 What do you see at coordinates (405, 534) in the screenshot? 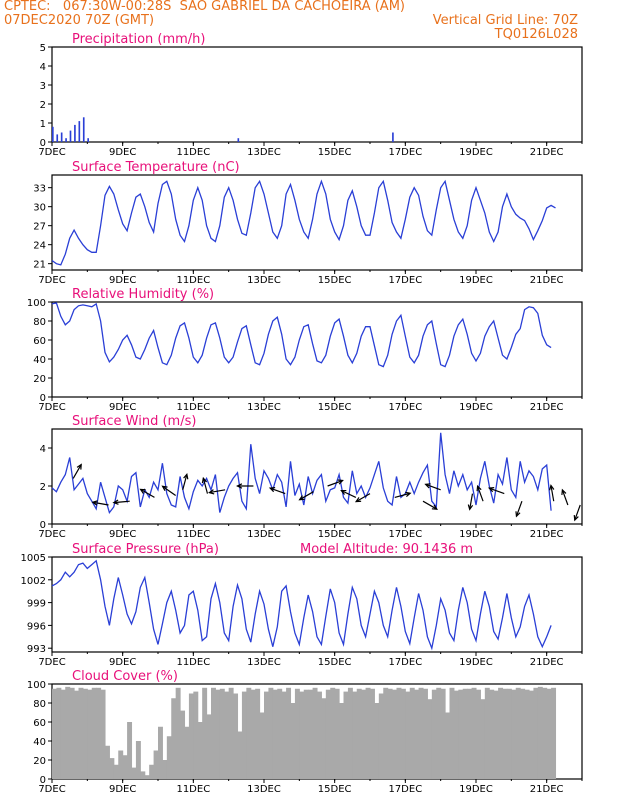
I see `wind-xtick-17dec: 17DEC` at bounding box center [405, 534].